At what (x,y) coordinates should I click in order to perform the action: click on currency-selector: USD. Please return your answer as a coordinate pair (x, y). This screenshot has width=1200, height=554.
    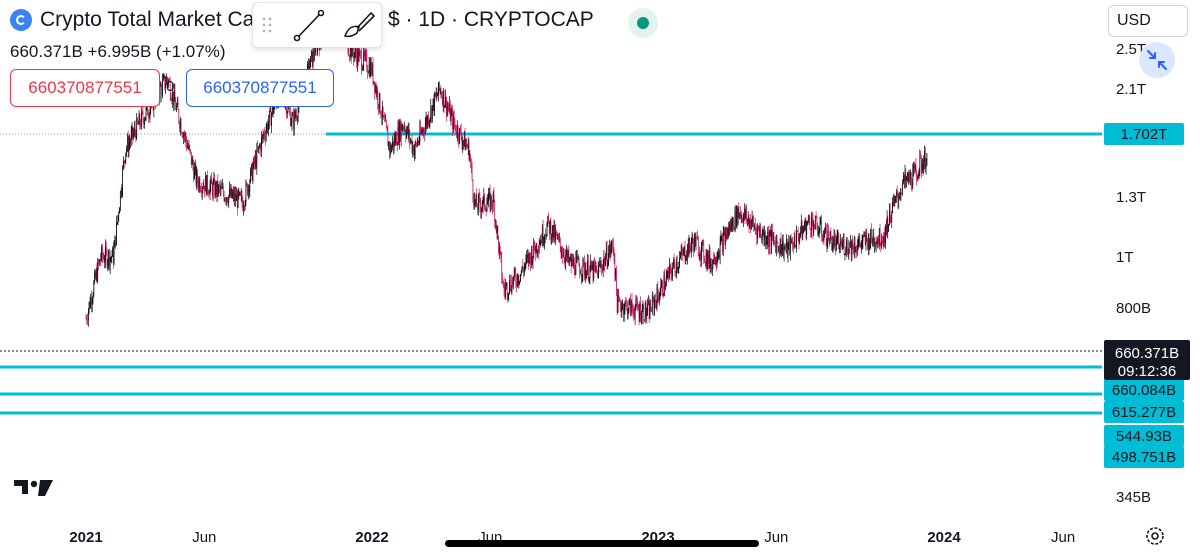
    Looking at the image, I should click on (1148, 21).